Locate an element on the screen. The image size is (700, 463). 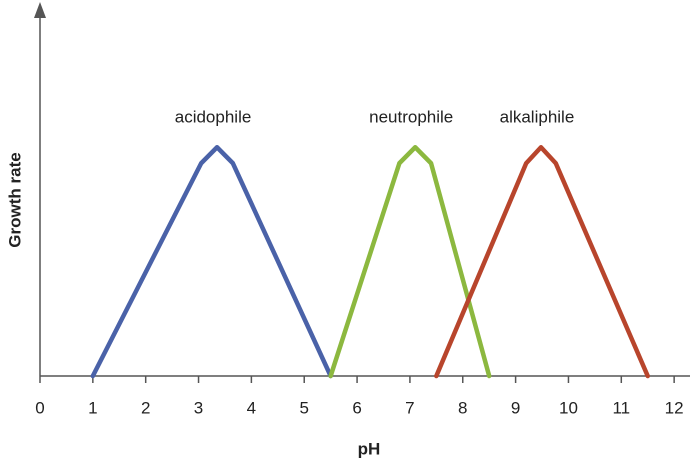
y-axis-arrow is located at coordinates (40, 10).